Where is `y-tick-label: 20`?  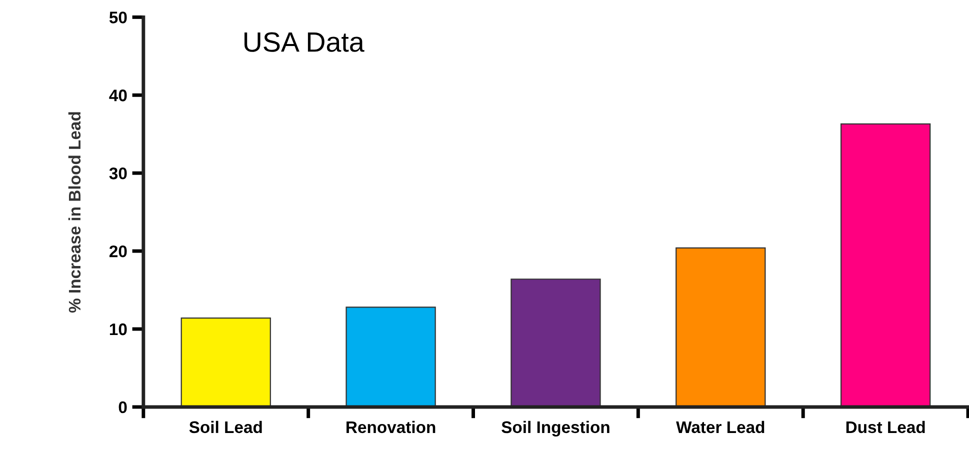
y-tick-label: 20 is located at coordinates (118, 251).